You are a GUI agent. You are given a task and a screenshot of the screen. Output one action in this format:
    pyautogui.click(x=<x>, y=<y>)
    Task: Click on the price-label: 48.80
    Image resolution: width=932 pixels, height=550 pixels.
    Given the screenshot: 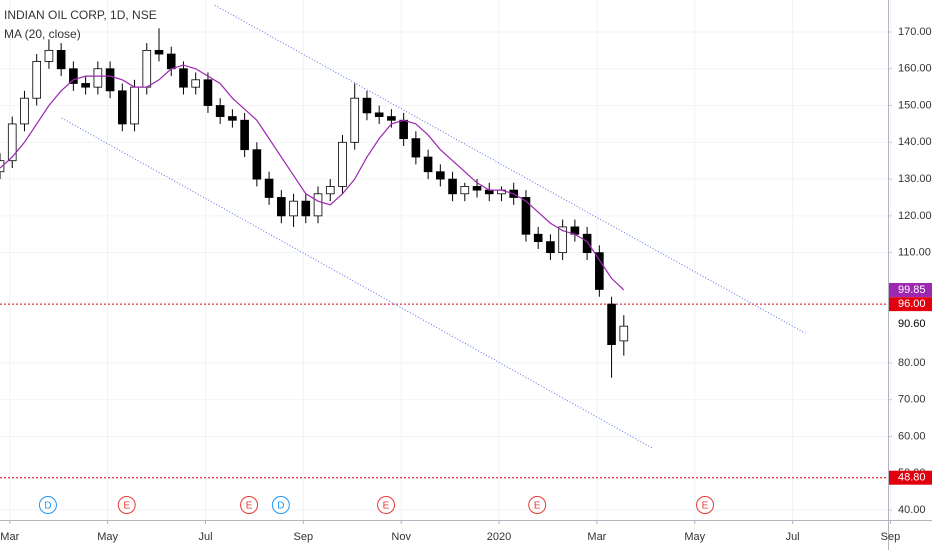 What is the action you would take?
    pyautogui.click(x=912, y=478)
    